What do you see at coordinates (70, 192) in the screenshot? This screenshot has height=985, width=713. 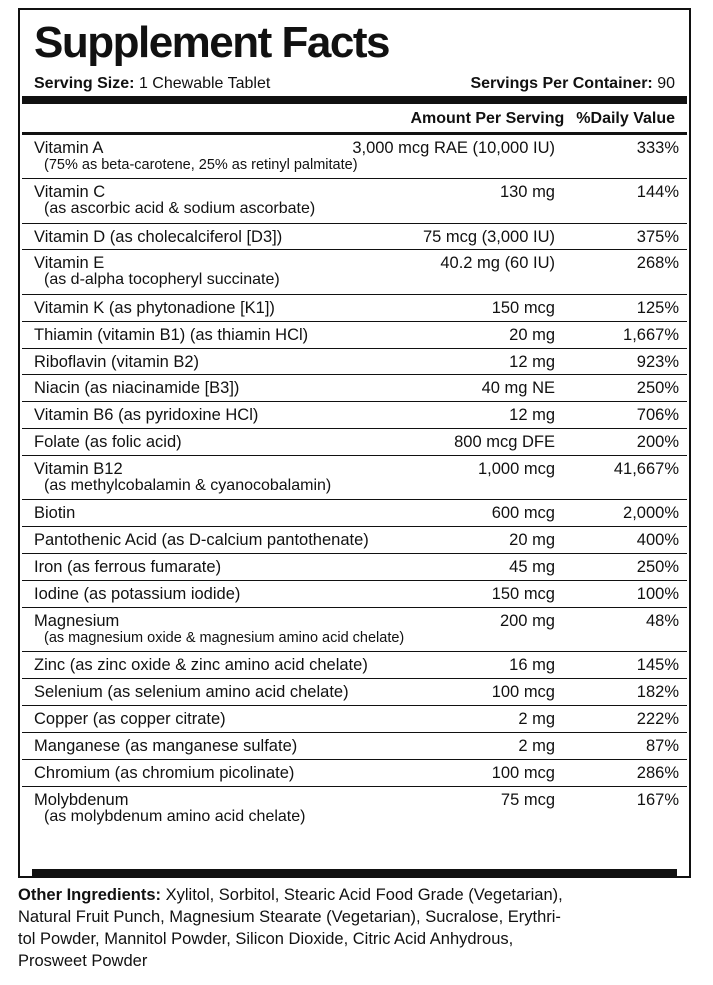 I see `nutrient-name: Vitamin C` at bounding box center [70, 192].